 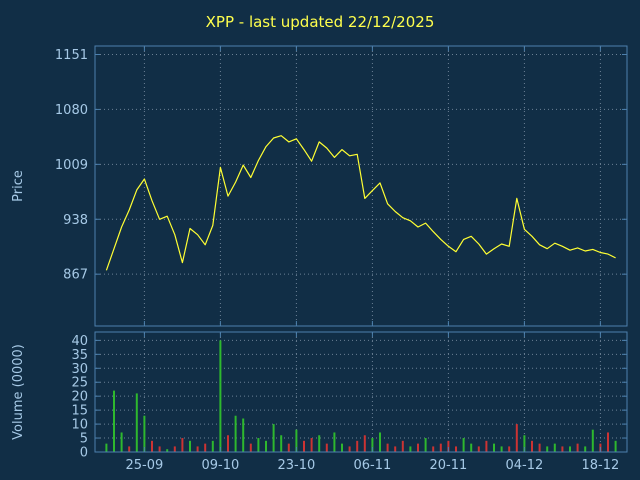 What do you see at coordinates (79, 411) in the screenshot?
I see `y-tick-label: 15` at bounding box center [79, 411].